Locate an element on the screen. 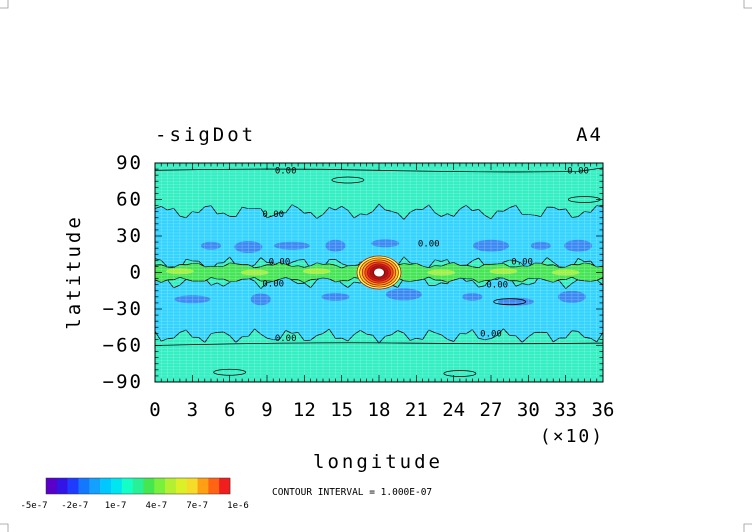 The height and width of the screenshot is (532, 752). y-tick-label: −60 is located at coordinates (123, 346).